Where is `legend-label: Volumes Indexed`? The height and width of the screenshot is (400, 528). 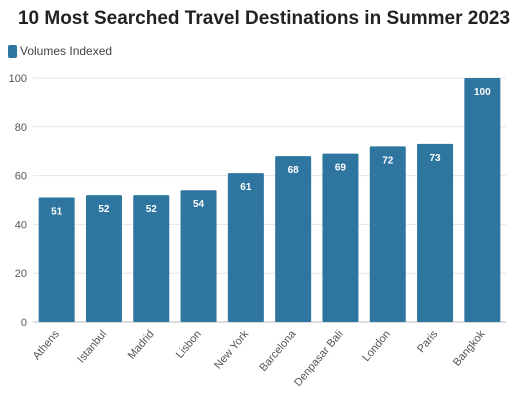
legend-label: Volumes Indexed is located at coordinates (66, 51).